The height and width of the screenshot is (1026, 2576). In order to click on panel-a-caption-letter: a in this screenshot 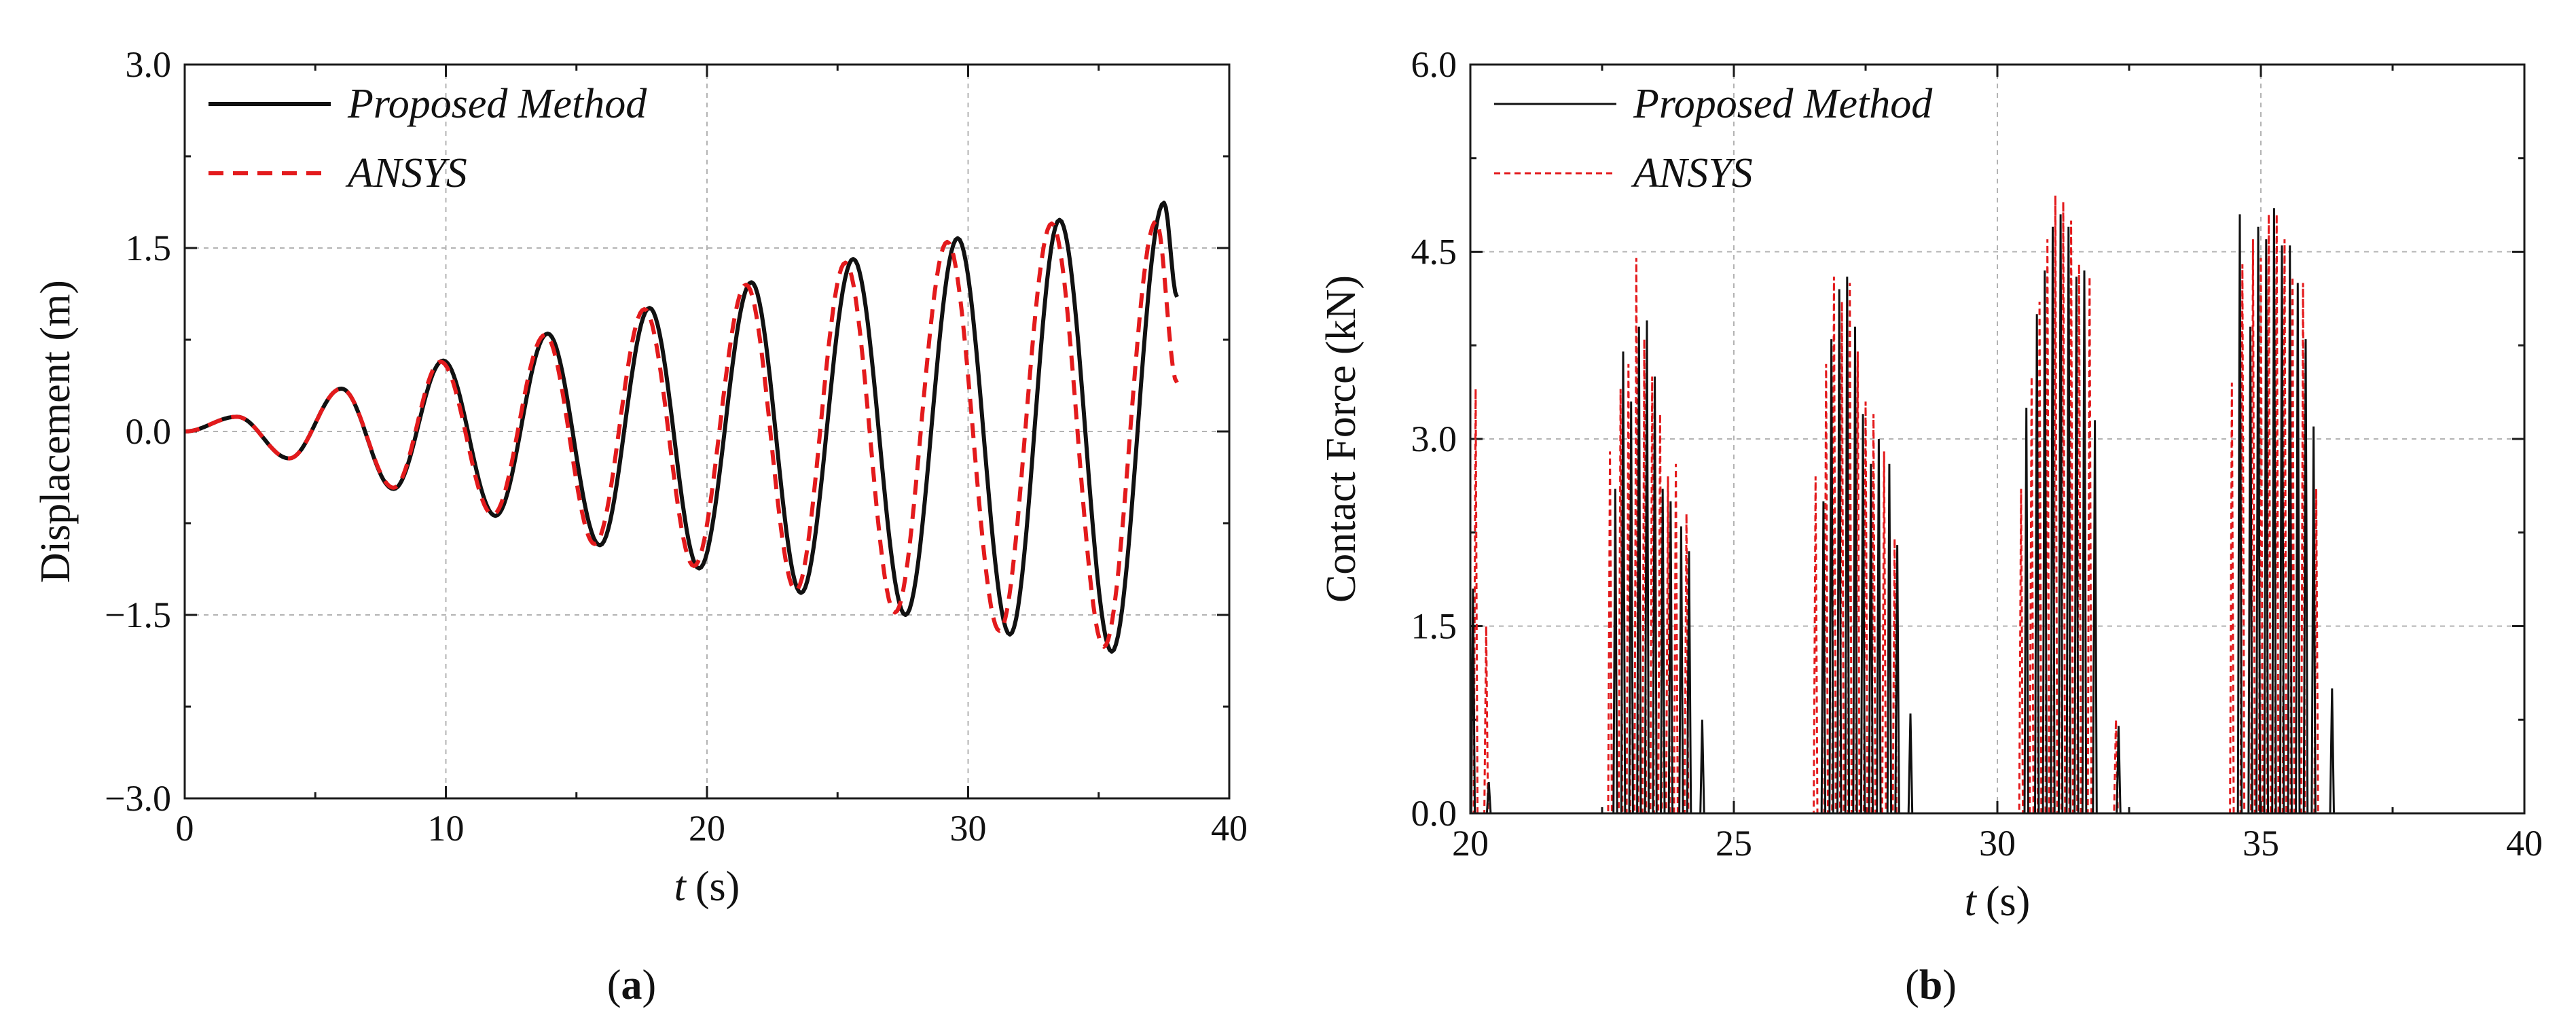, I will do `click(631, 985)`.